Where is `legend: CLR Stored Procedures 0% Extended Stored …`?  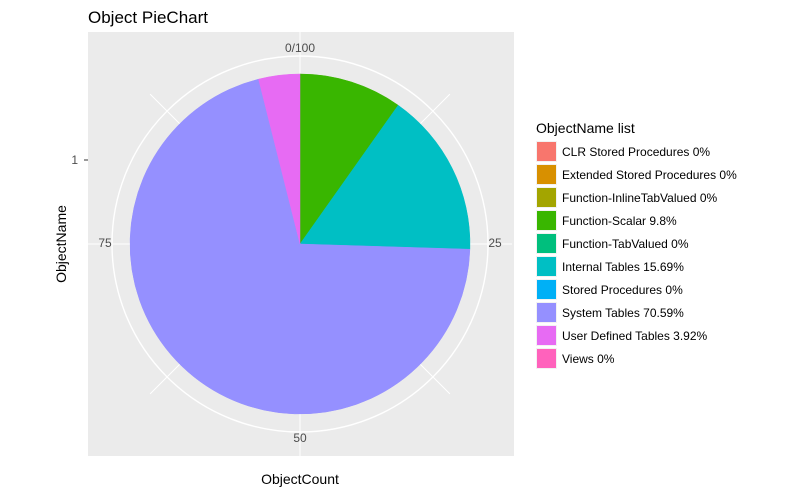
legend: CLR Stored Procedures 0% Extended Stored … is located at coordinates (636, 255).